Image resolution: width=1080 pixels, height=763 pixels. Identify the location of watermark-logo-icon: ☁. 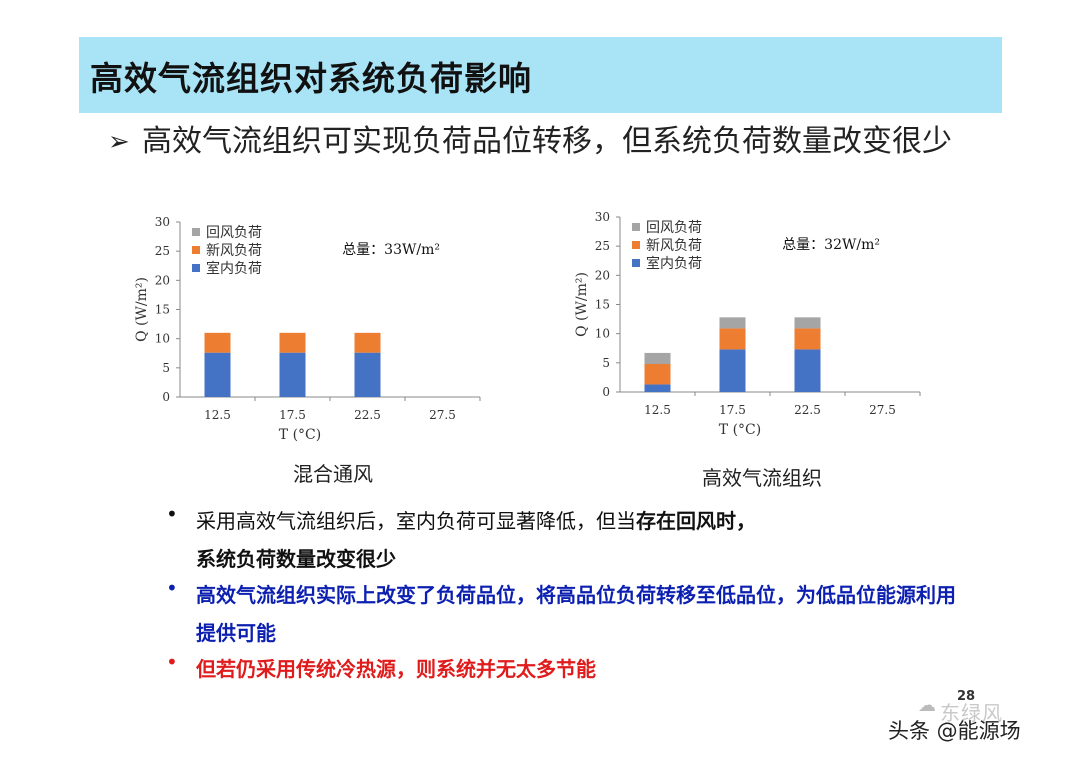
(927, 705).